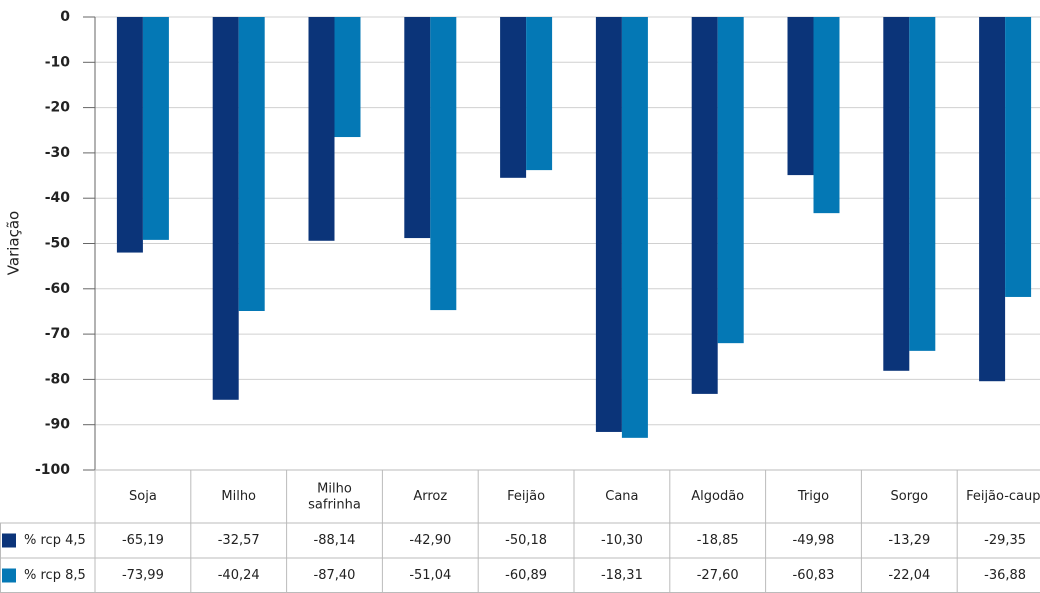  What do you see at coordinates (430, 496) in the screenshot?
I see `x-tick-label: Arroz` at bounding box center [430, 496].